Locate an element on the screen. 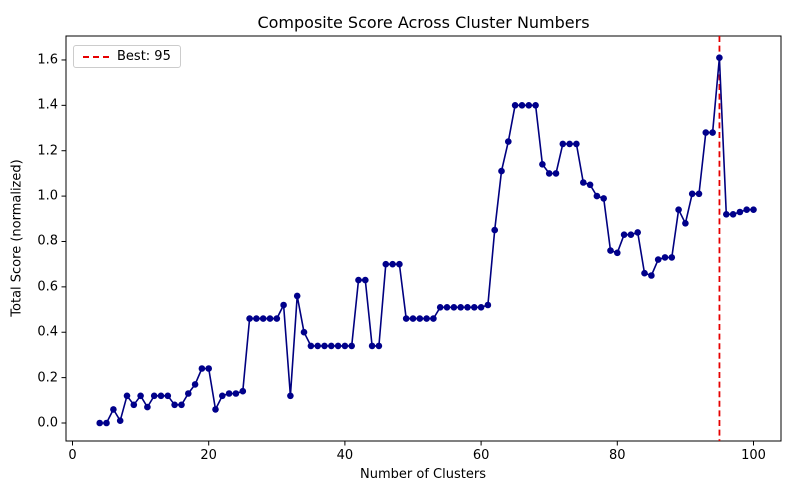 This screenshot has width=800, height=500. y-tick-label: 0.4 is located at coordinates (47, 332).